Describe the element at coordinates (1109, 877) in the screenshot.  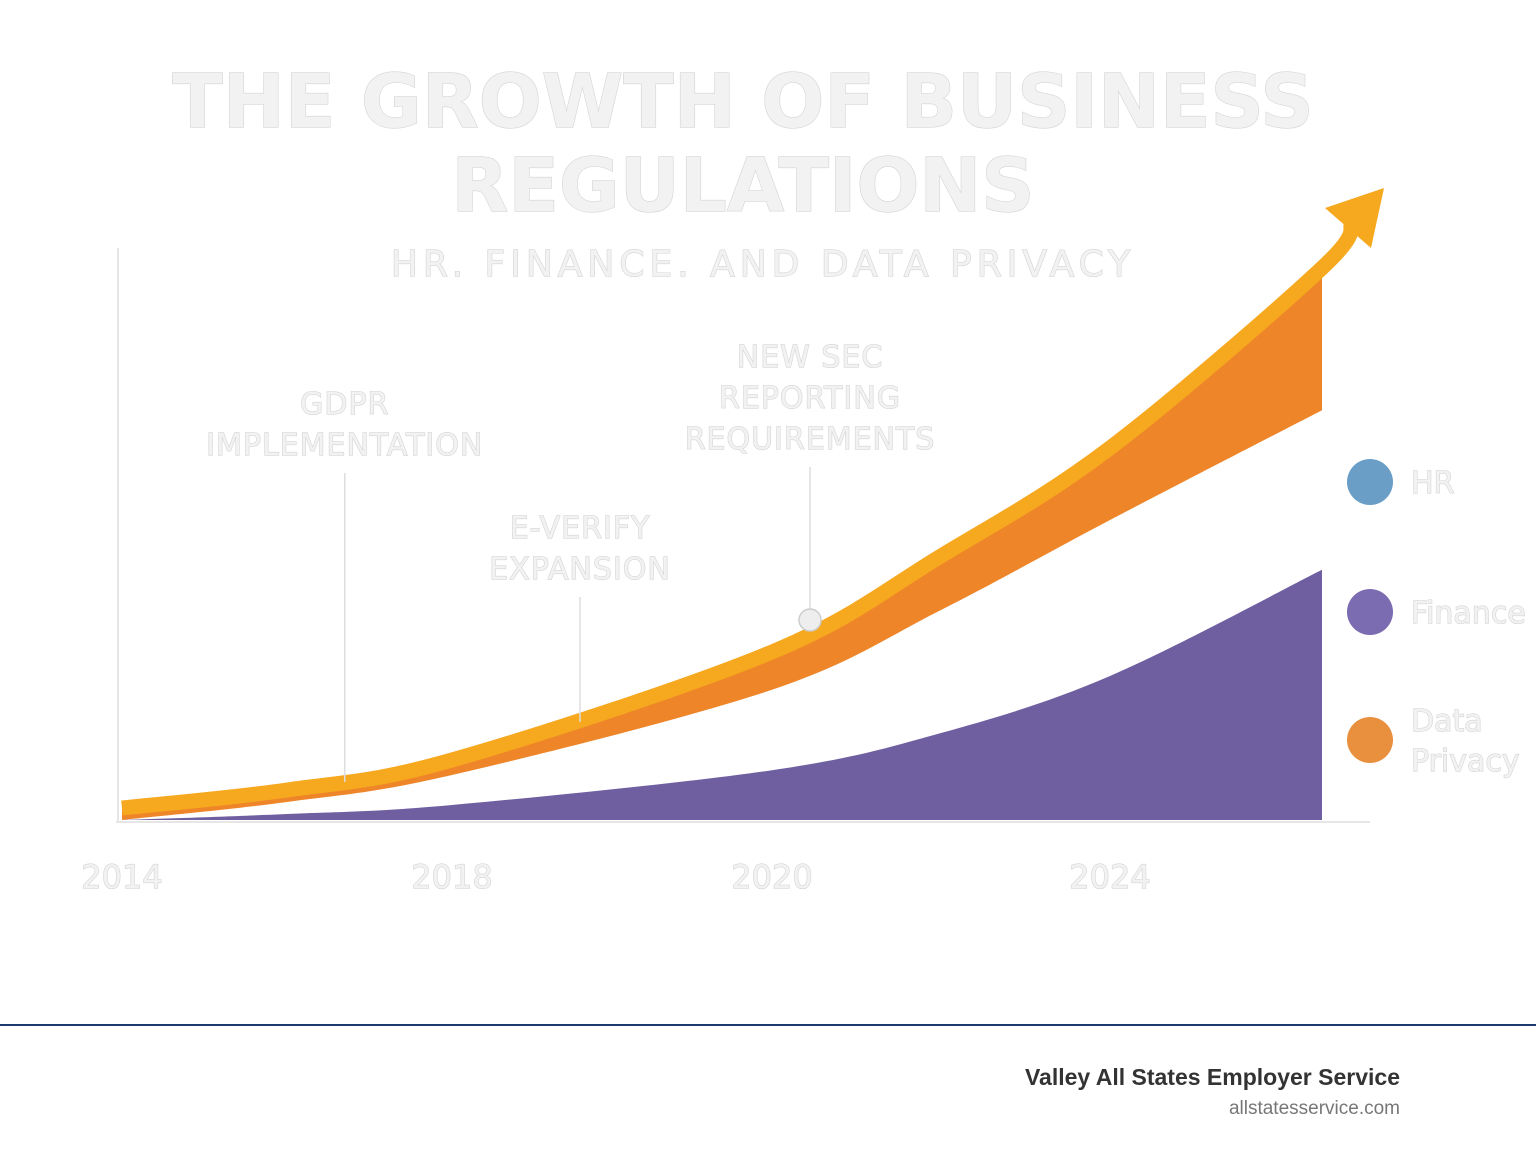
I see `x-tick-label: 2024` at that location.